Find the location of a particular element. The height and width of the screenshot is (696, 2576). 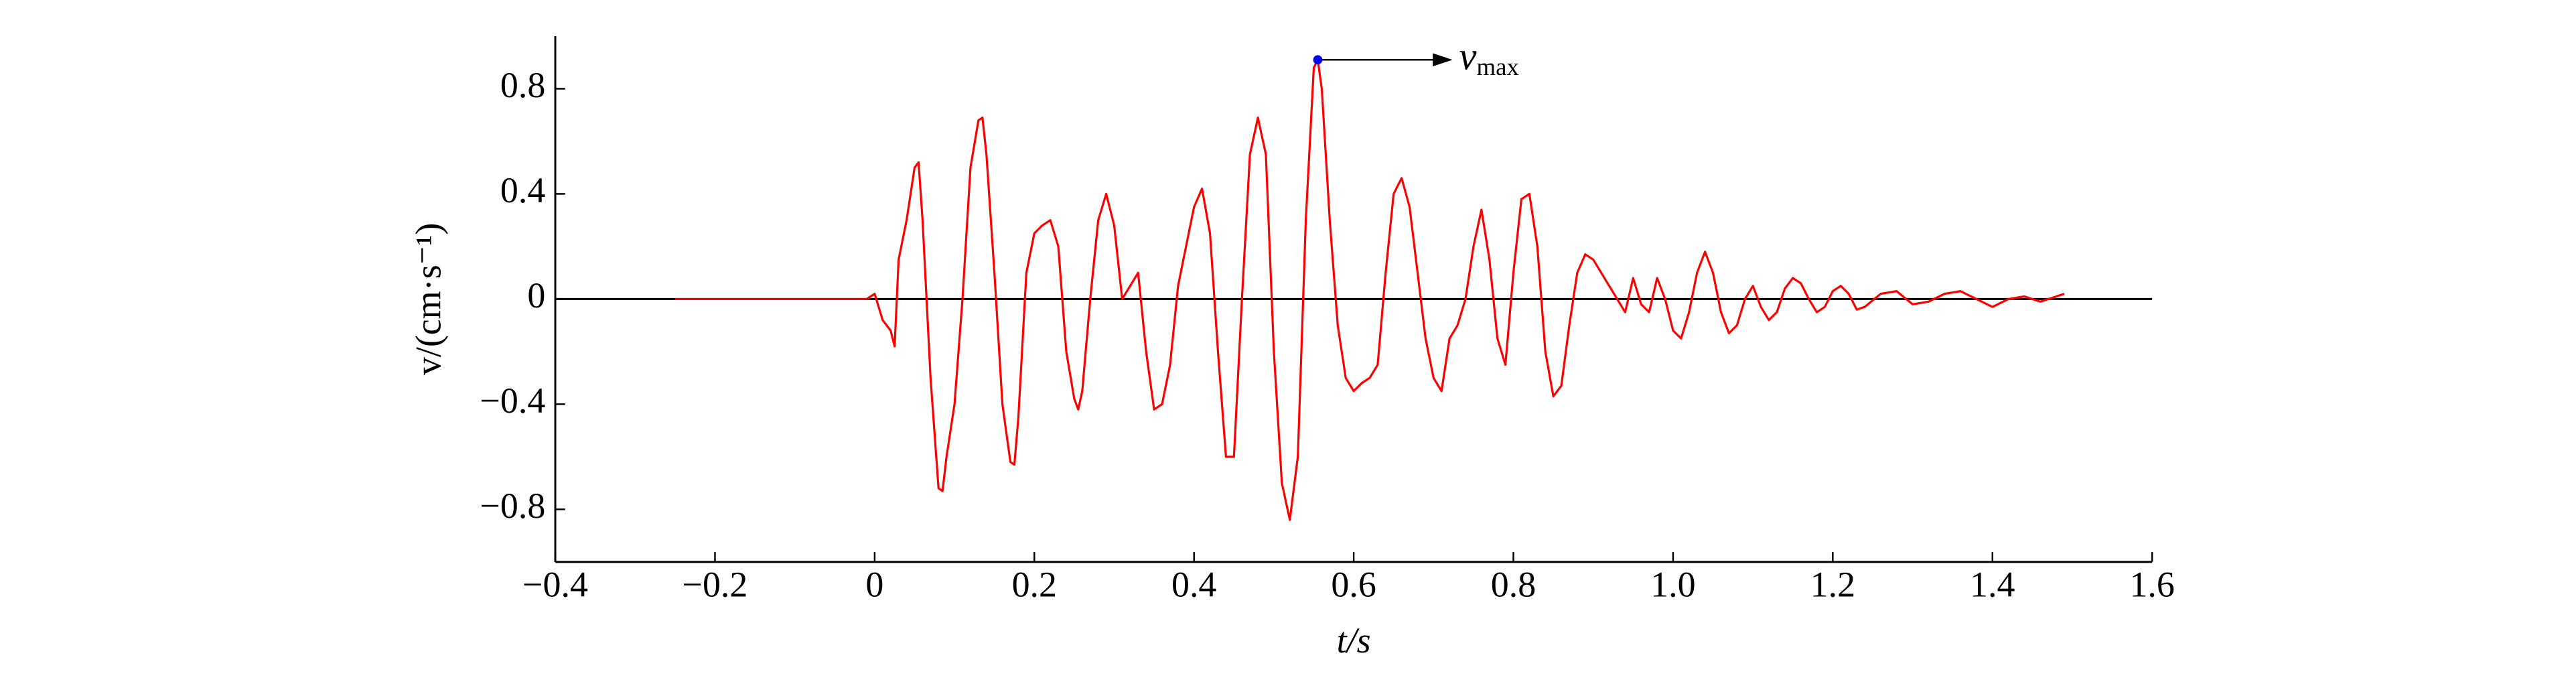

x-tick-label: −0.4 is located at coordinates (555, 584).